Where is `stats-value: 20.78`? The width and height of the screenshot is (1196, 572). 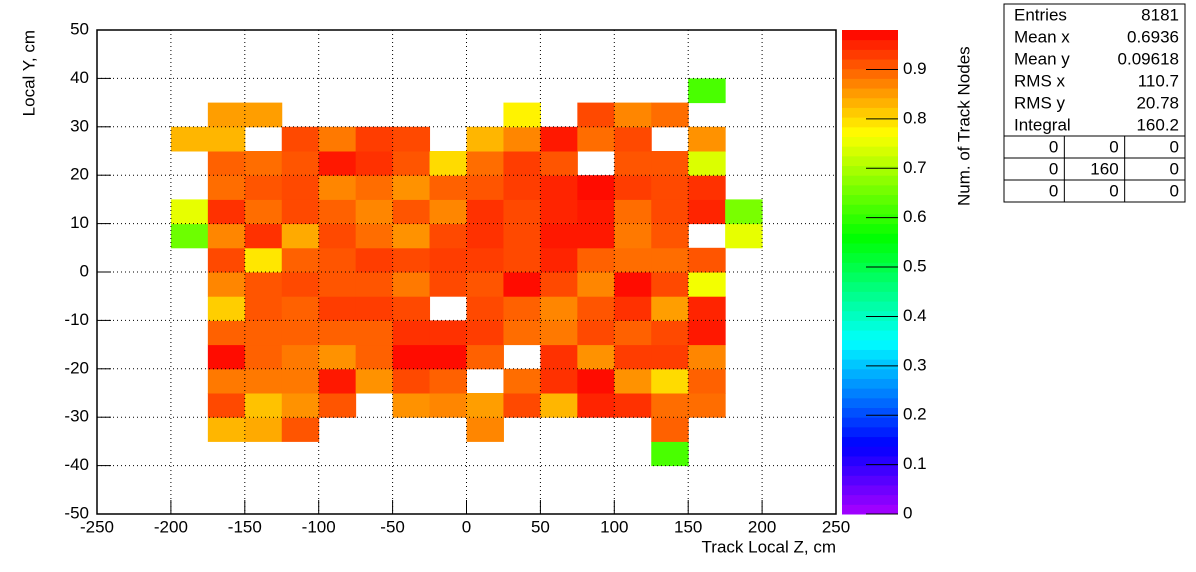
stats-value: 20.78 is located at coordinates (1157, 102).